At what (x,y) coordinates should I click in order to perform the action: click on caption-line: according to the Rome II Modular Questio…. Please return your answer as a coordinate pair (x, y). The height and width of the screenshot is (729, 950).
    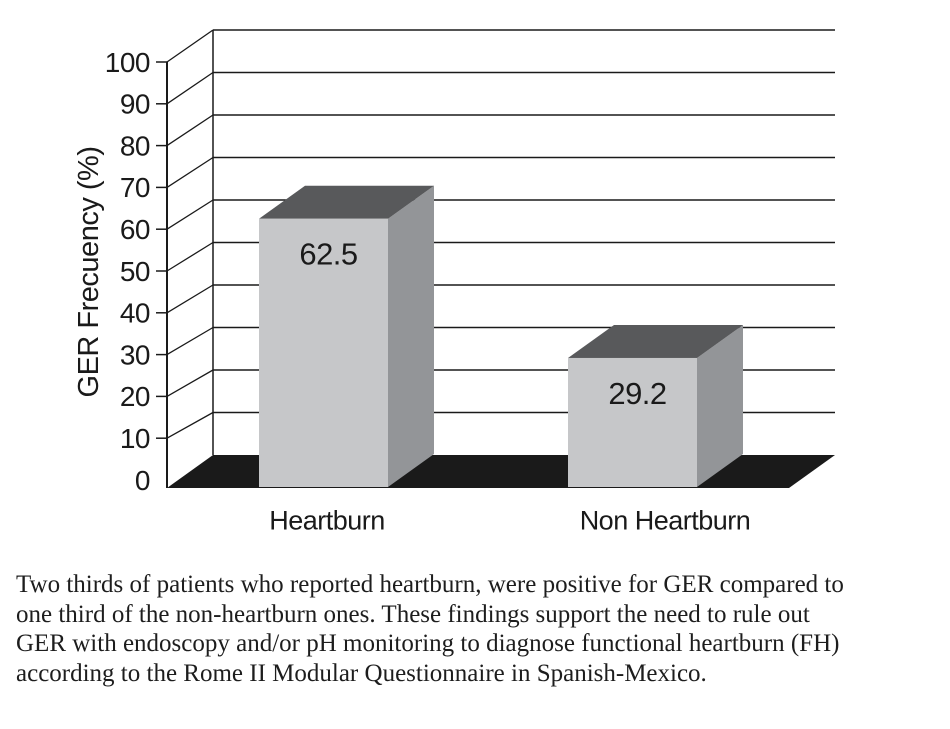
    Looking at the image, I should click on (361, 673).